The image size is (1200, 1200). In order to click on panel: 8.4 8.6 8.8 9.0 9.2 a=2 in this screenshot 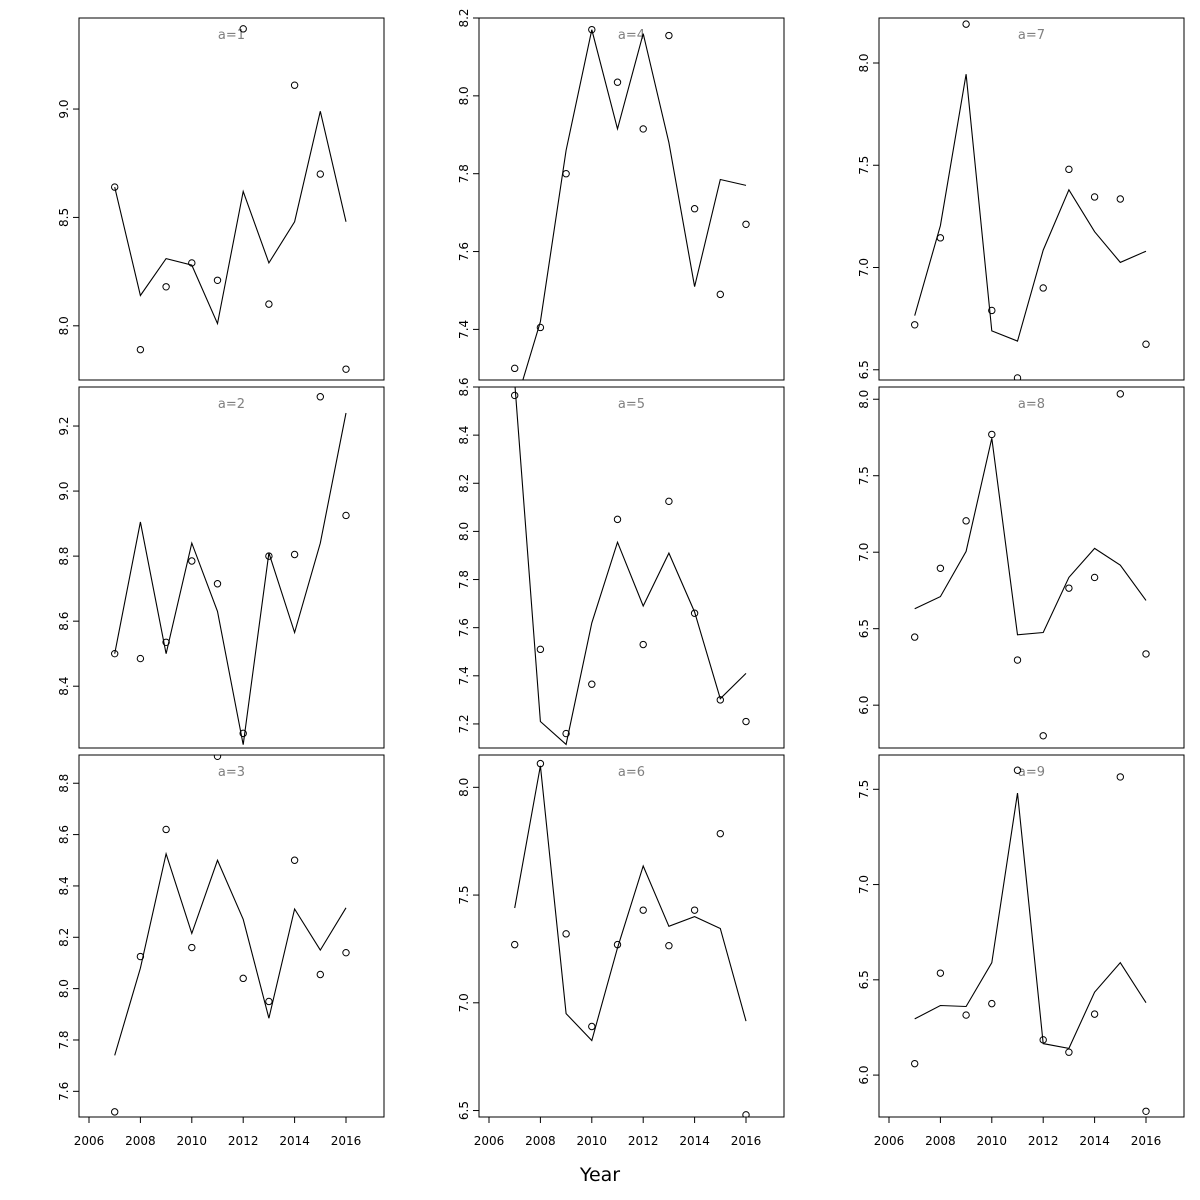, I will do `click(221, 567)`.